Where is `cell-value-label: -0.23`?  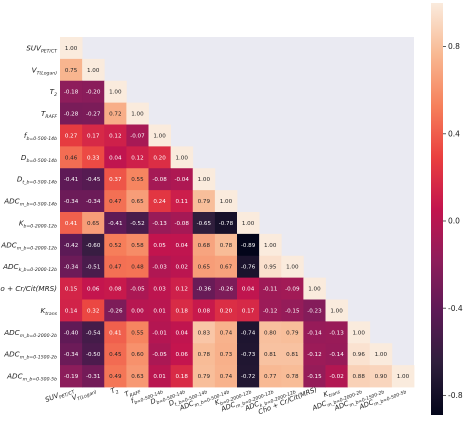
cell-value-label: -0.23 is located at coordinates (314, 311).